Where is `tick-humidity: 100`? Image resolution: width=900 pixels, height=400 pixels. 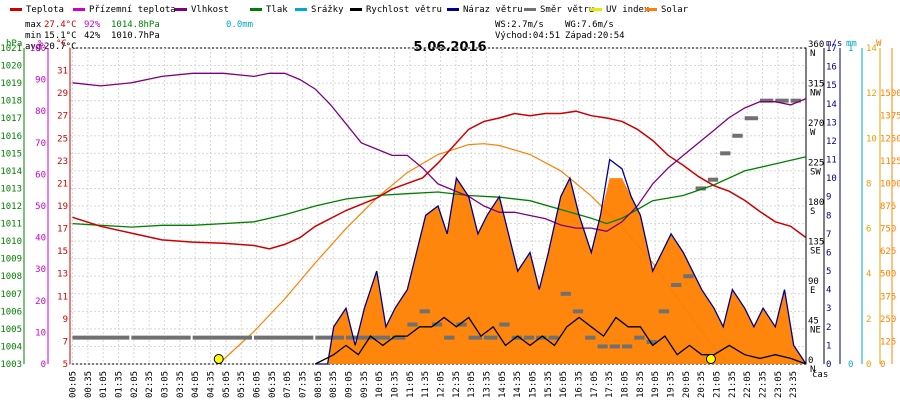
tick-humidity: 100 is located at coordinates (38, 49).